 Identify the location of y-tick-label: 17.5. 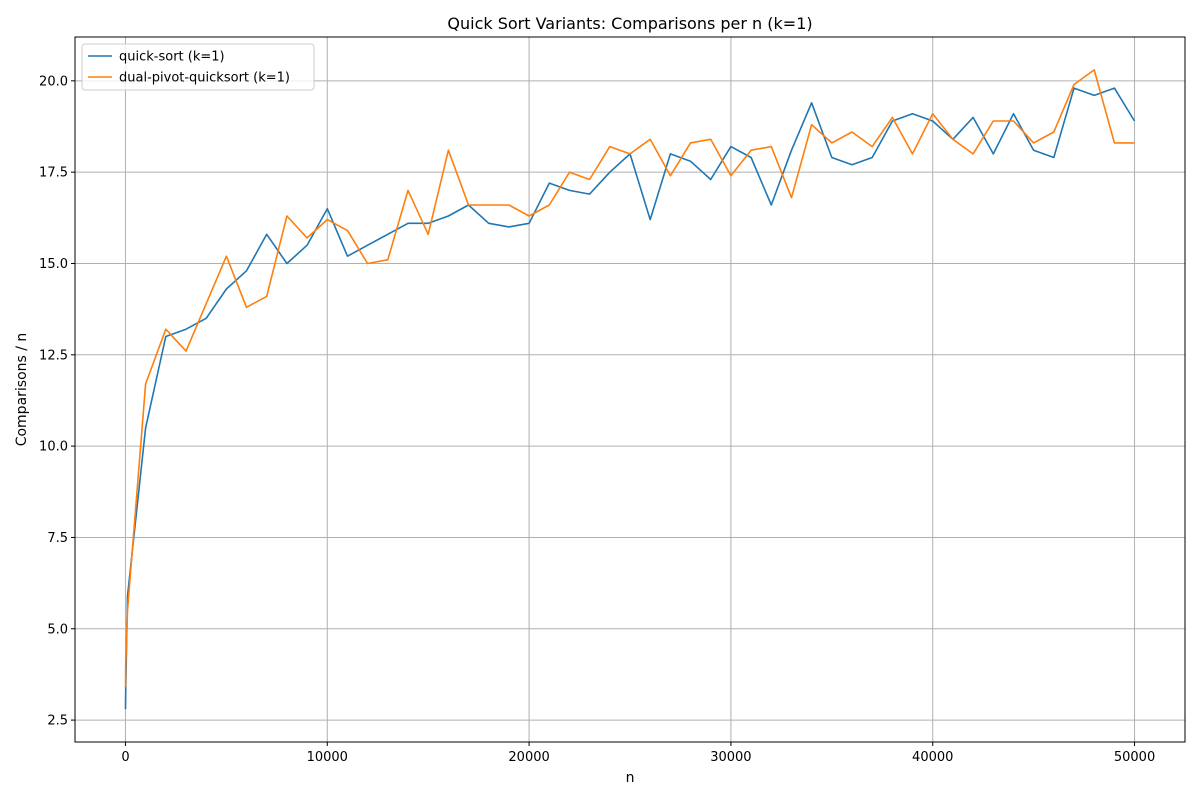
(53, 173).